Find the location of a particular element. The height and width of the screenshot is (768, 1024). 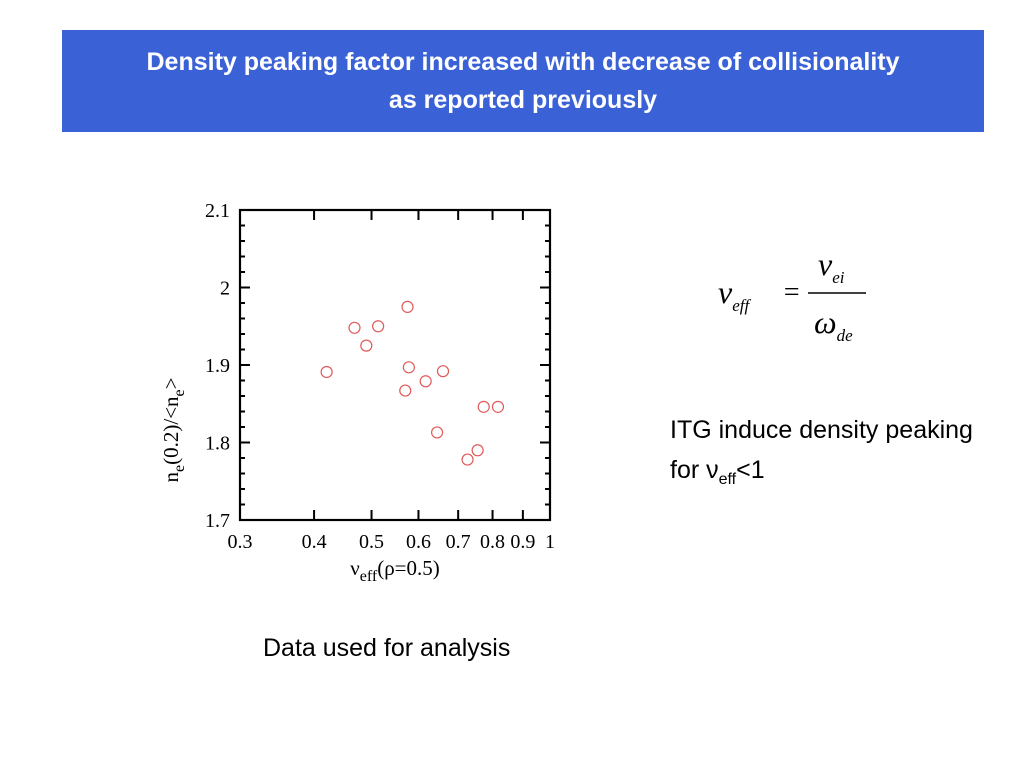

y-axis-label: ne(0.2)/<ne> is located at coordinates (173, 430).